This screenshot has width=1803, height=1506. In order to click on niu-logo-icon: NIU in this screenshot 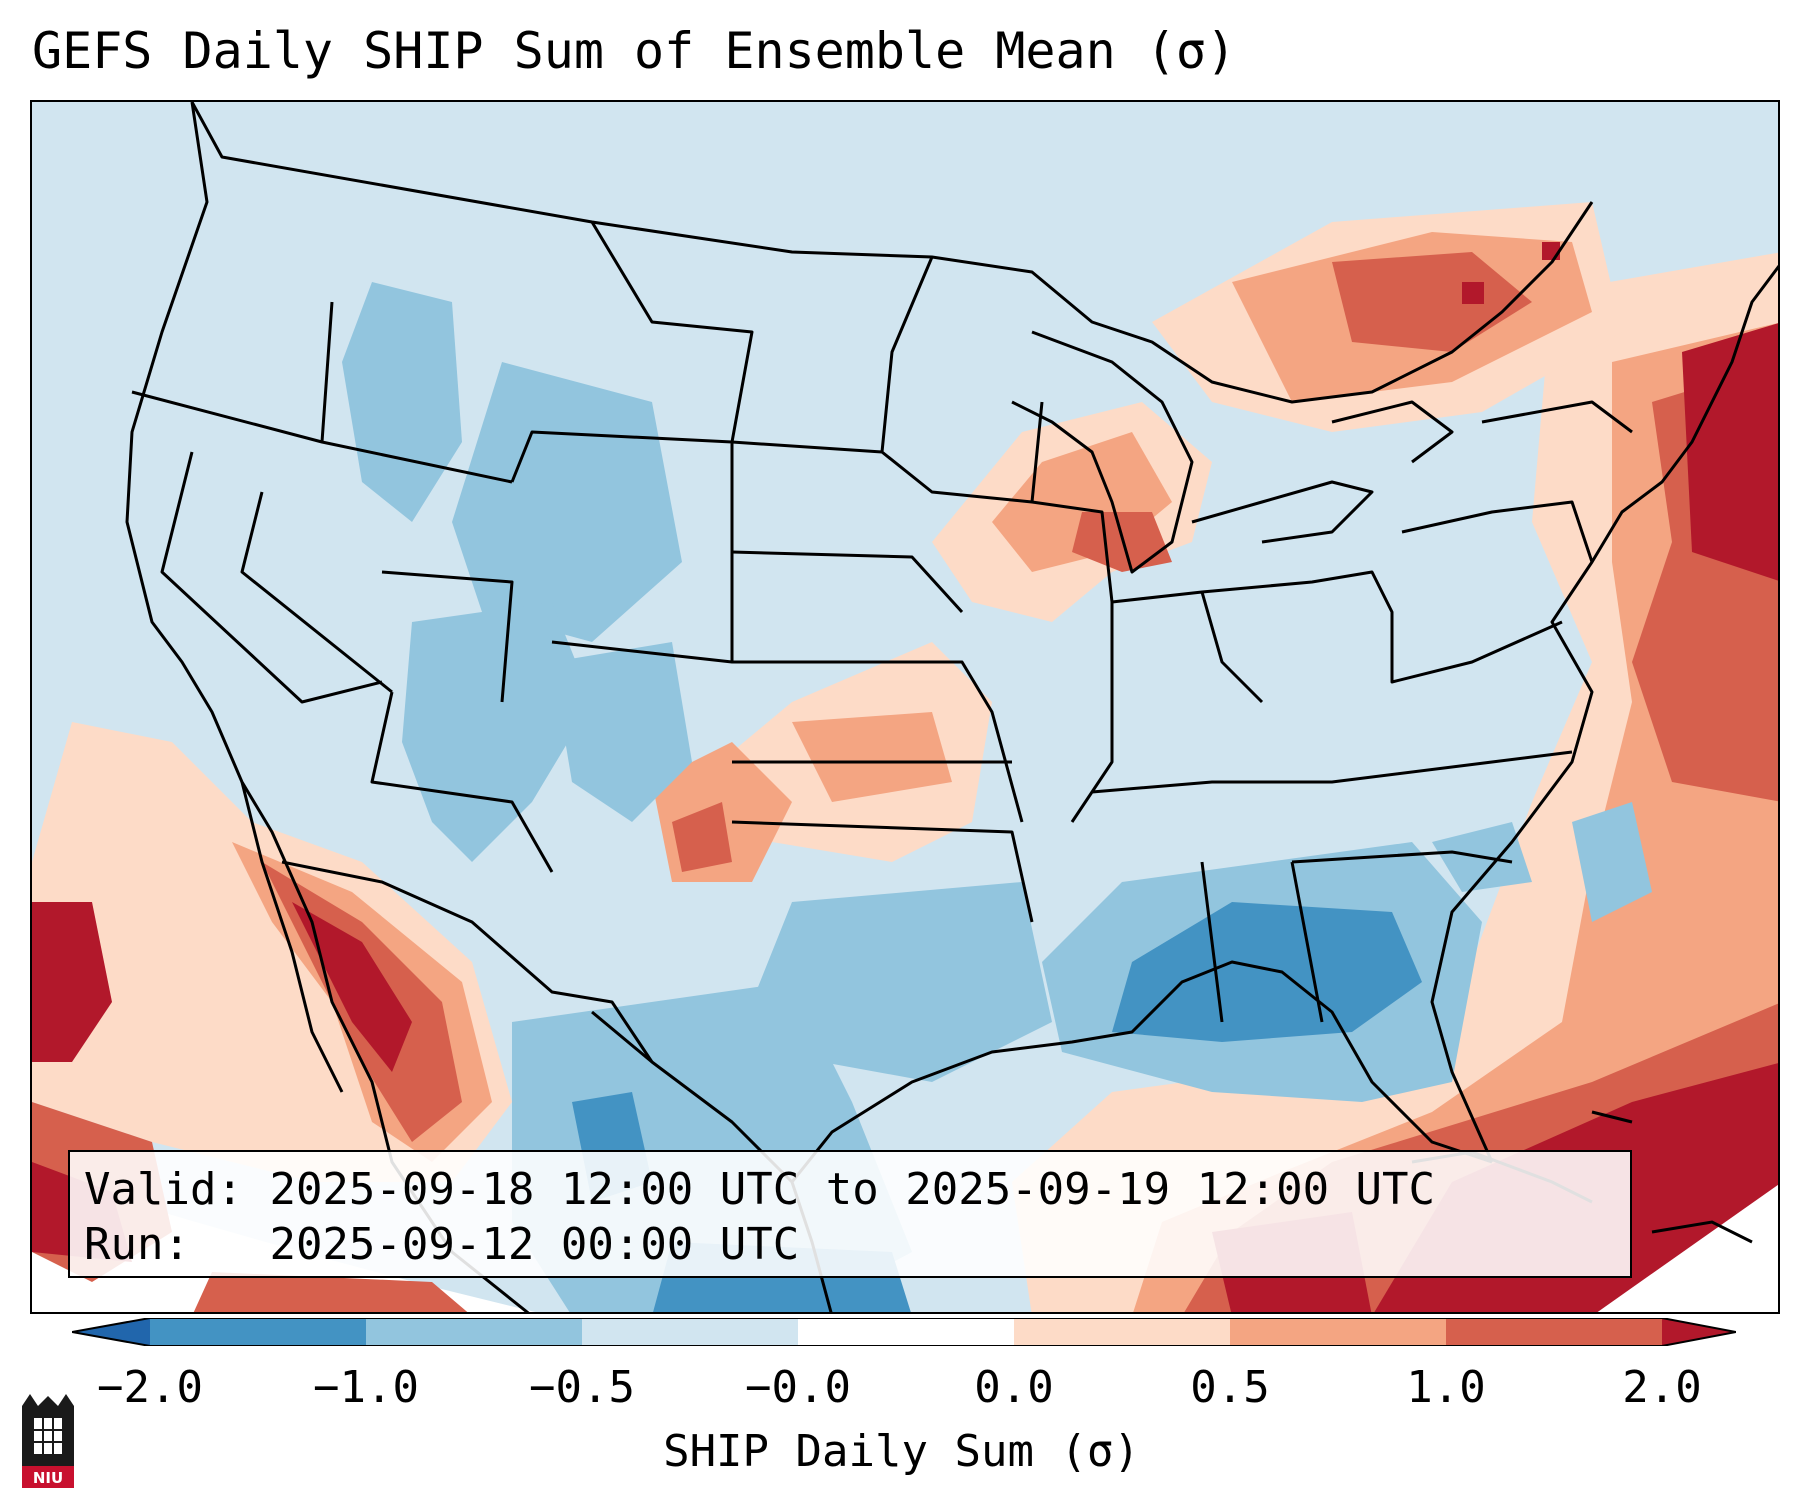, I will do `click(48, 1441)`.